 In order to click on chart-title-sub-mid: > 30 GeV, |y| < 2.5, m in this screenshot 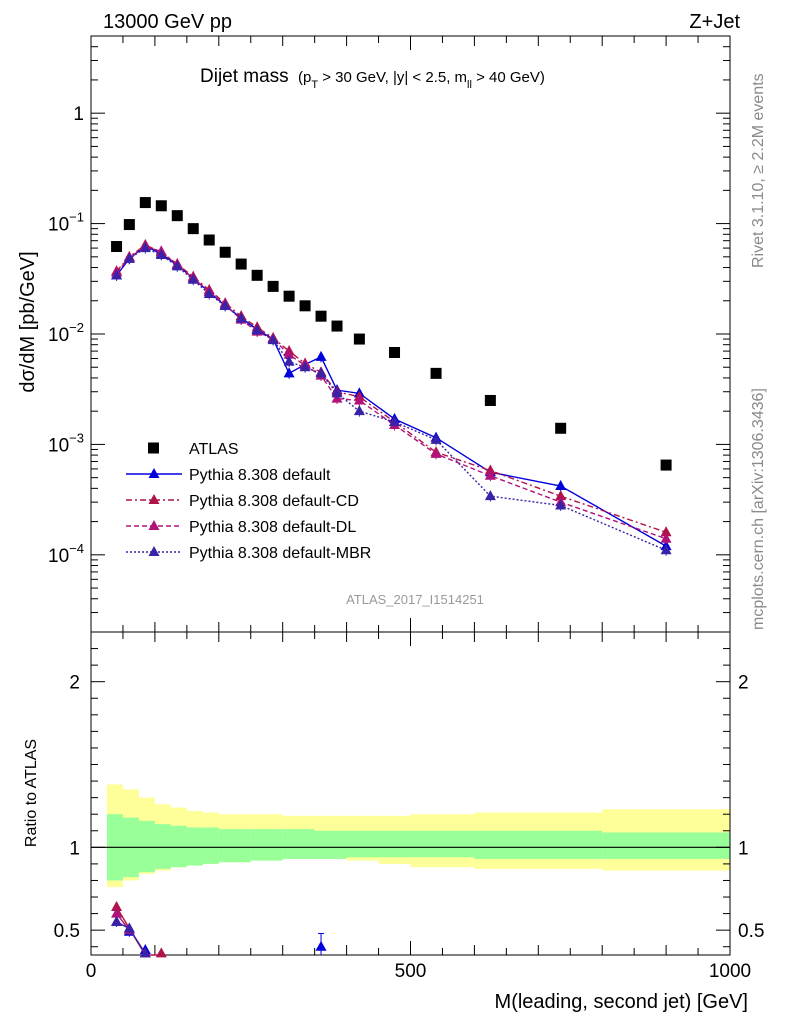, I will do `click(392, 77)`.